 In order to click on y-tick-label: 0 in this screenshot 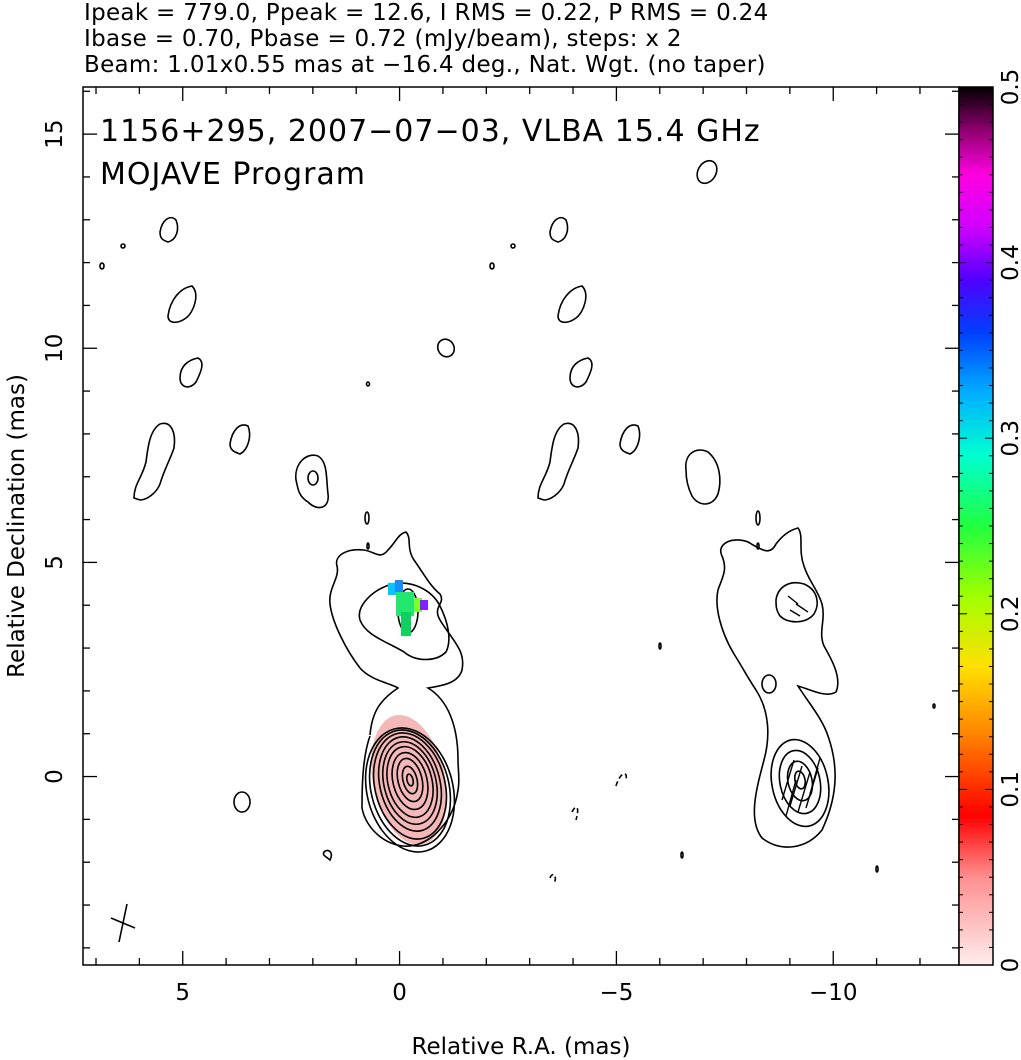, I will do `click(55, 776)`.